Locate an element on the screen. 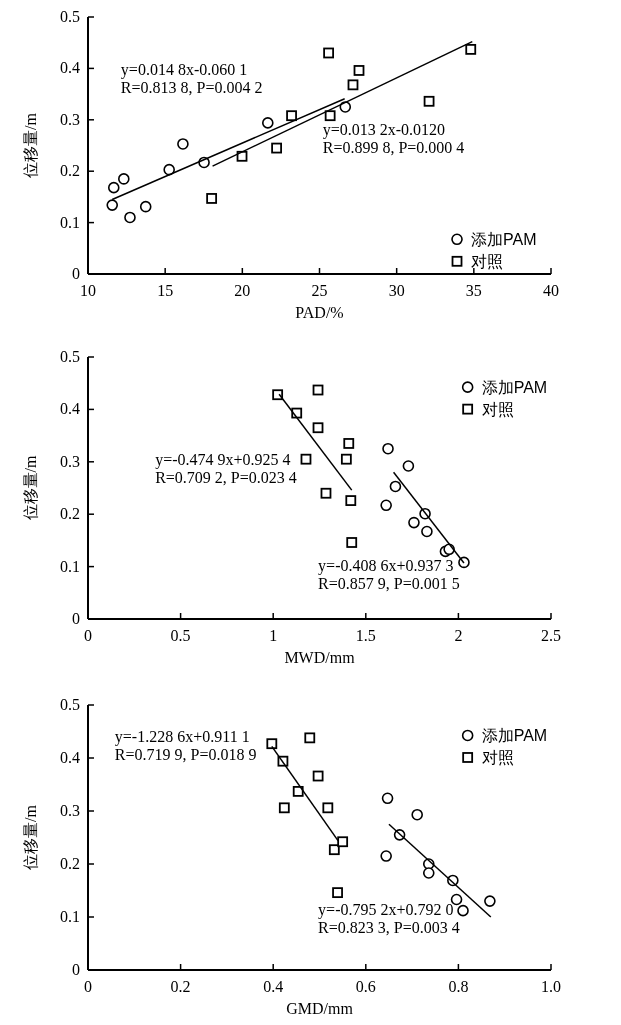  annotation: y=0.014 8x-0.060 1 is located at coordinates (184, 70).